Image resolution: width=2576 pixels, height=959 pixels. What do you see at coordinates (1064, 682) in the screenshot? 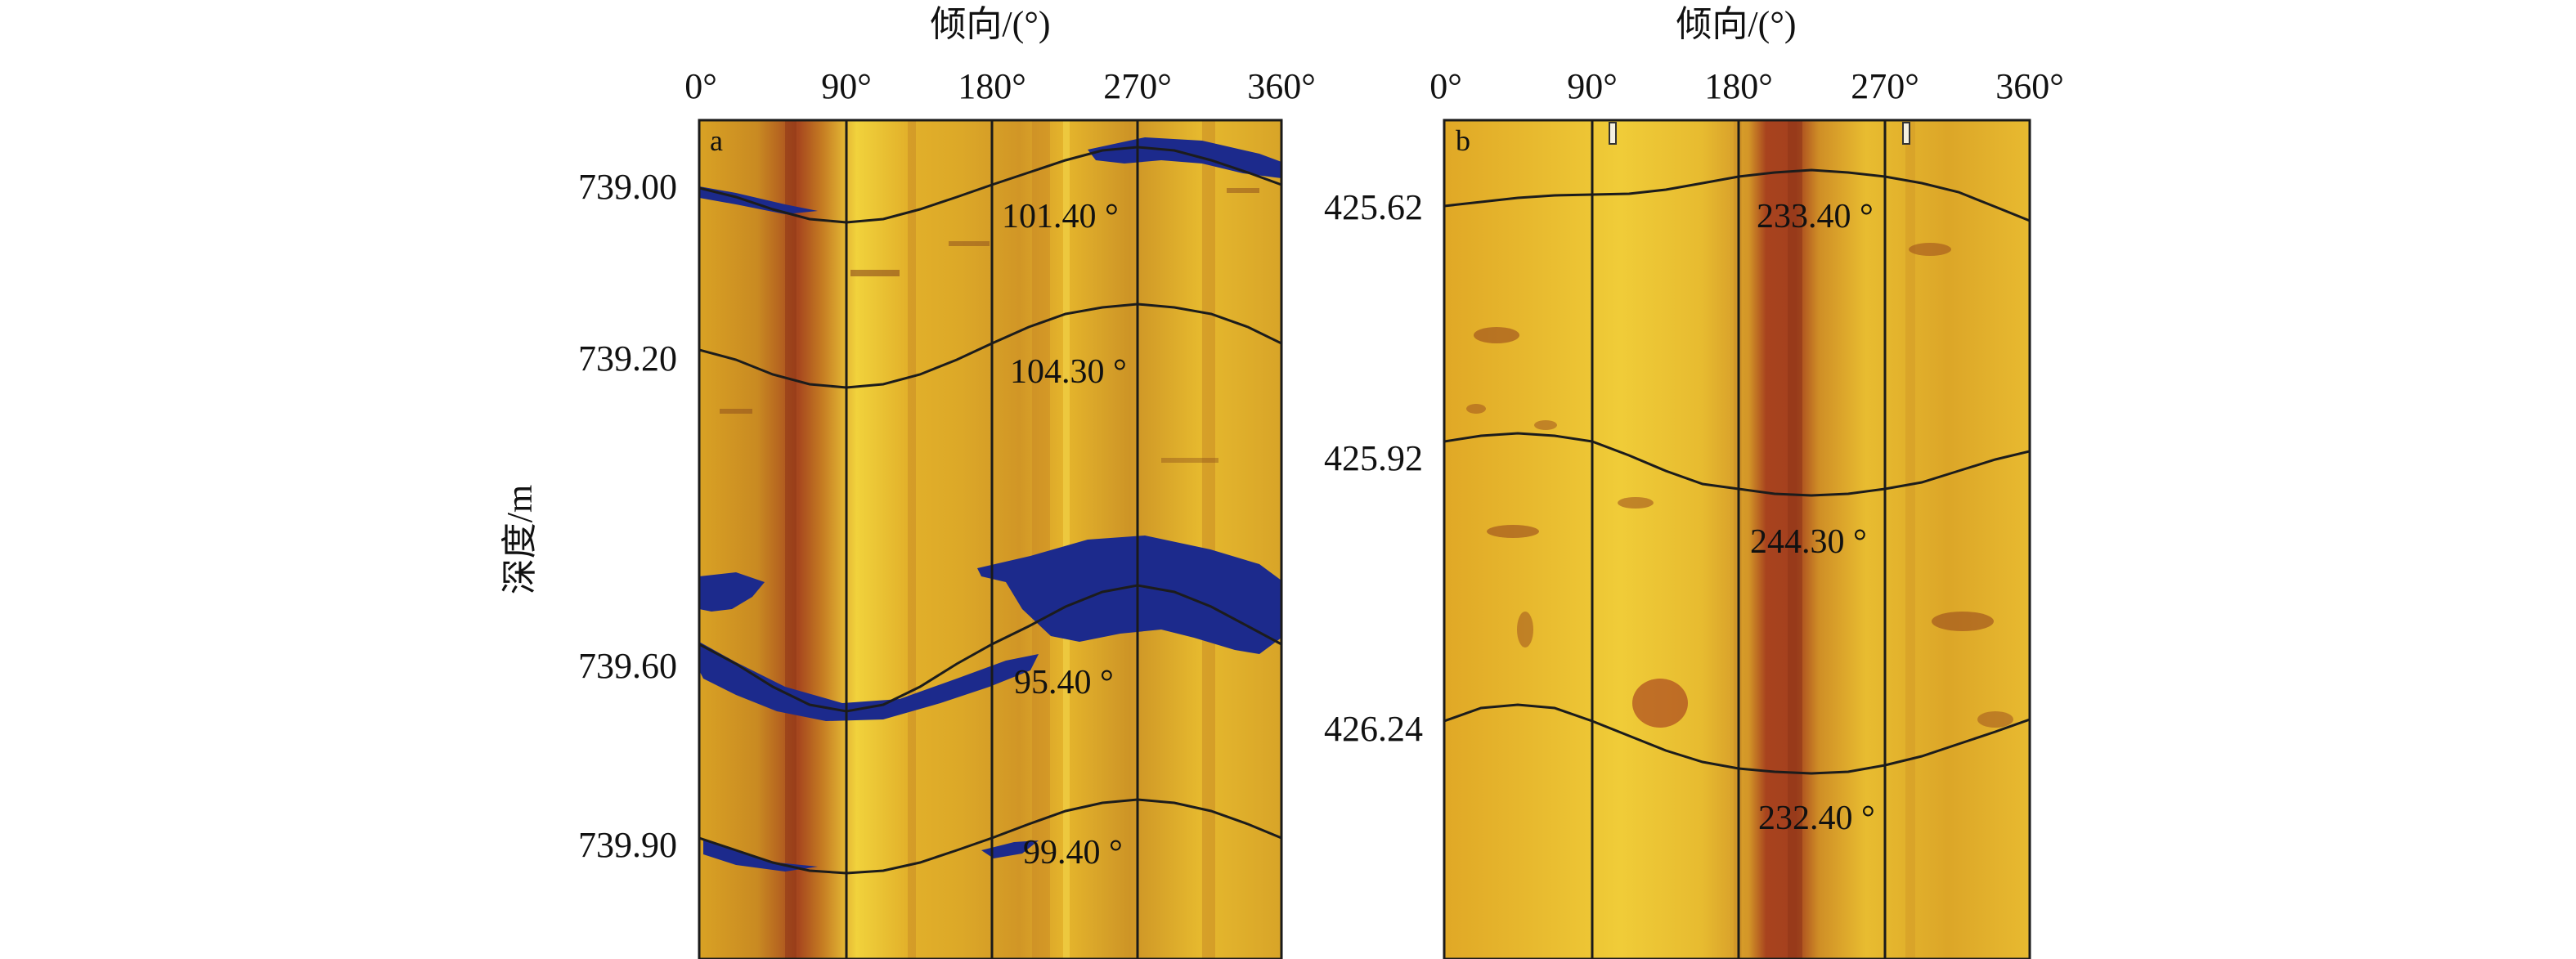
I see `panel-a-dip-label-3: 95.40 °` at bounding box center [1064, 682].